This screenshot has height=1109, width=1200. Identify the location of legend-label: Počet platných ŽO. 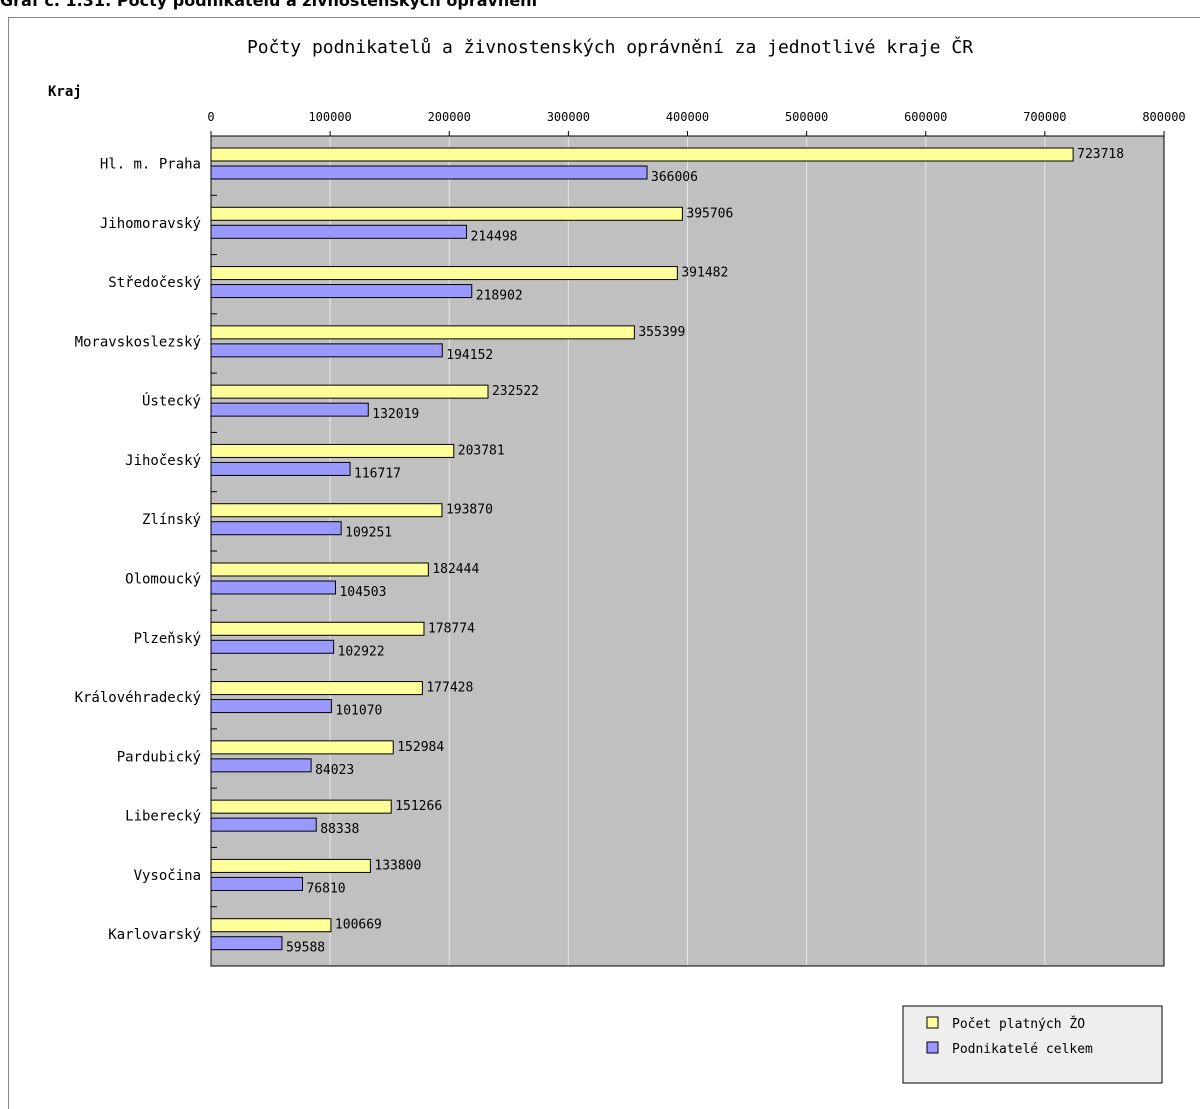
(1018, 1024).